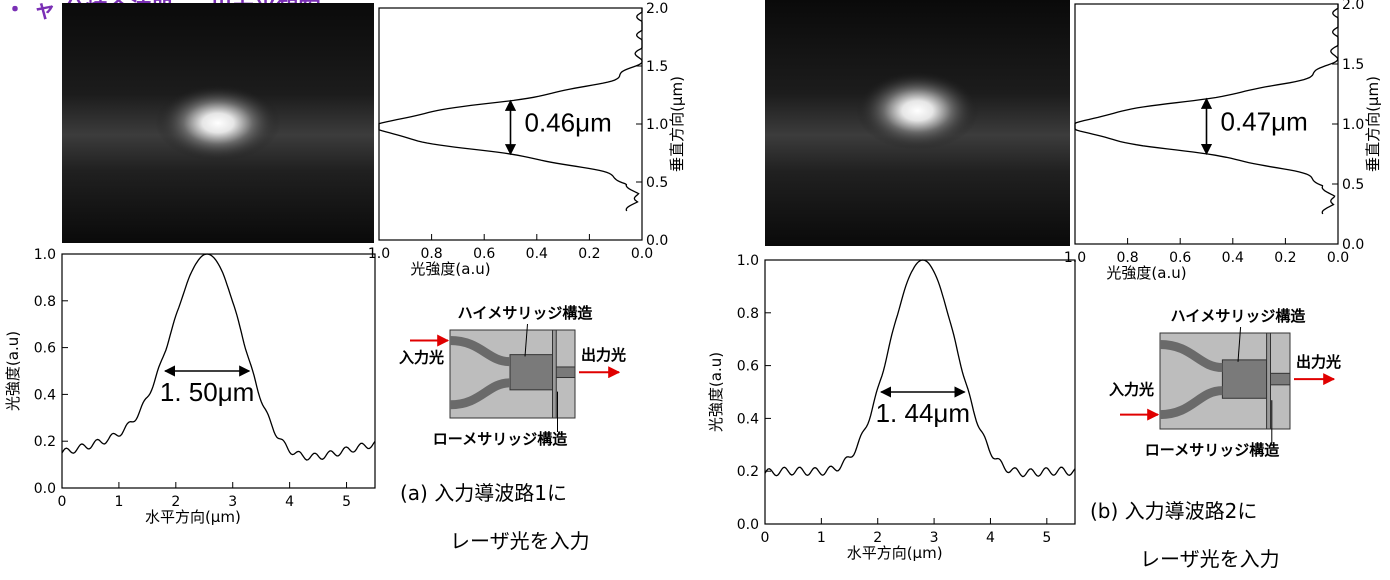  Describe the element at coordinates (923, 413) in the screenshot. I see `horizontal-fwhm-label: 1. 44μm` at that location.